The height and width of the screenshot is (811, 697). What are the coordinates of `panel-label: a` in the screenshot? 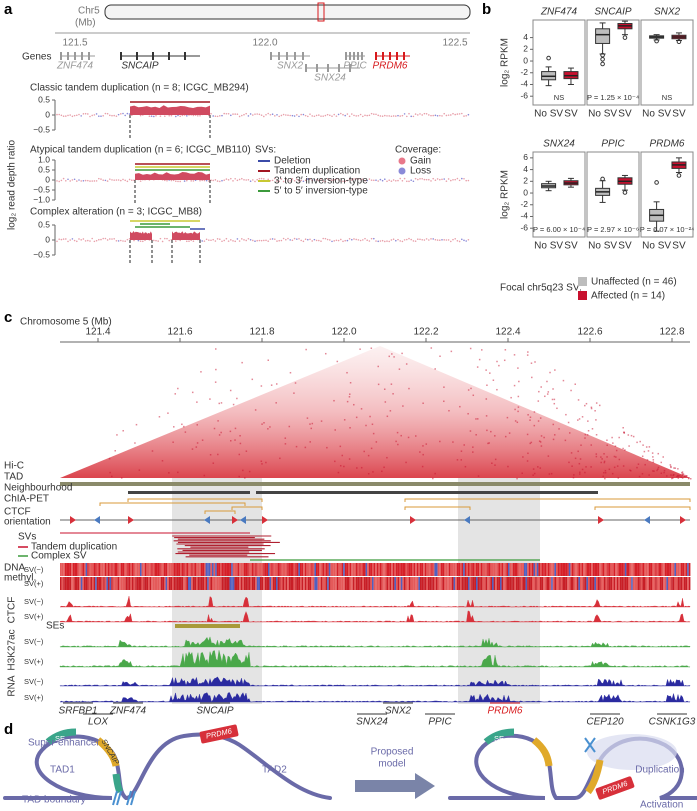 It's located at (8, 9).